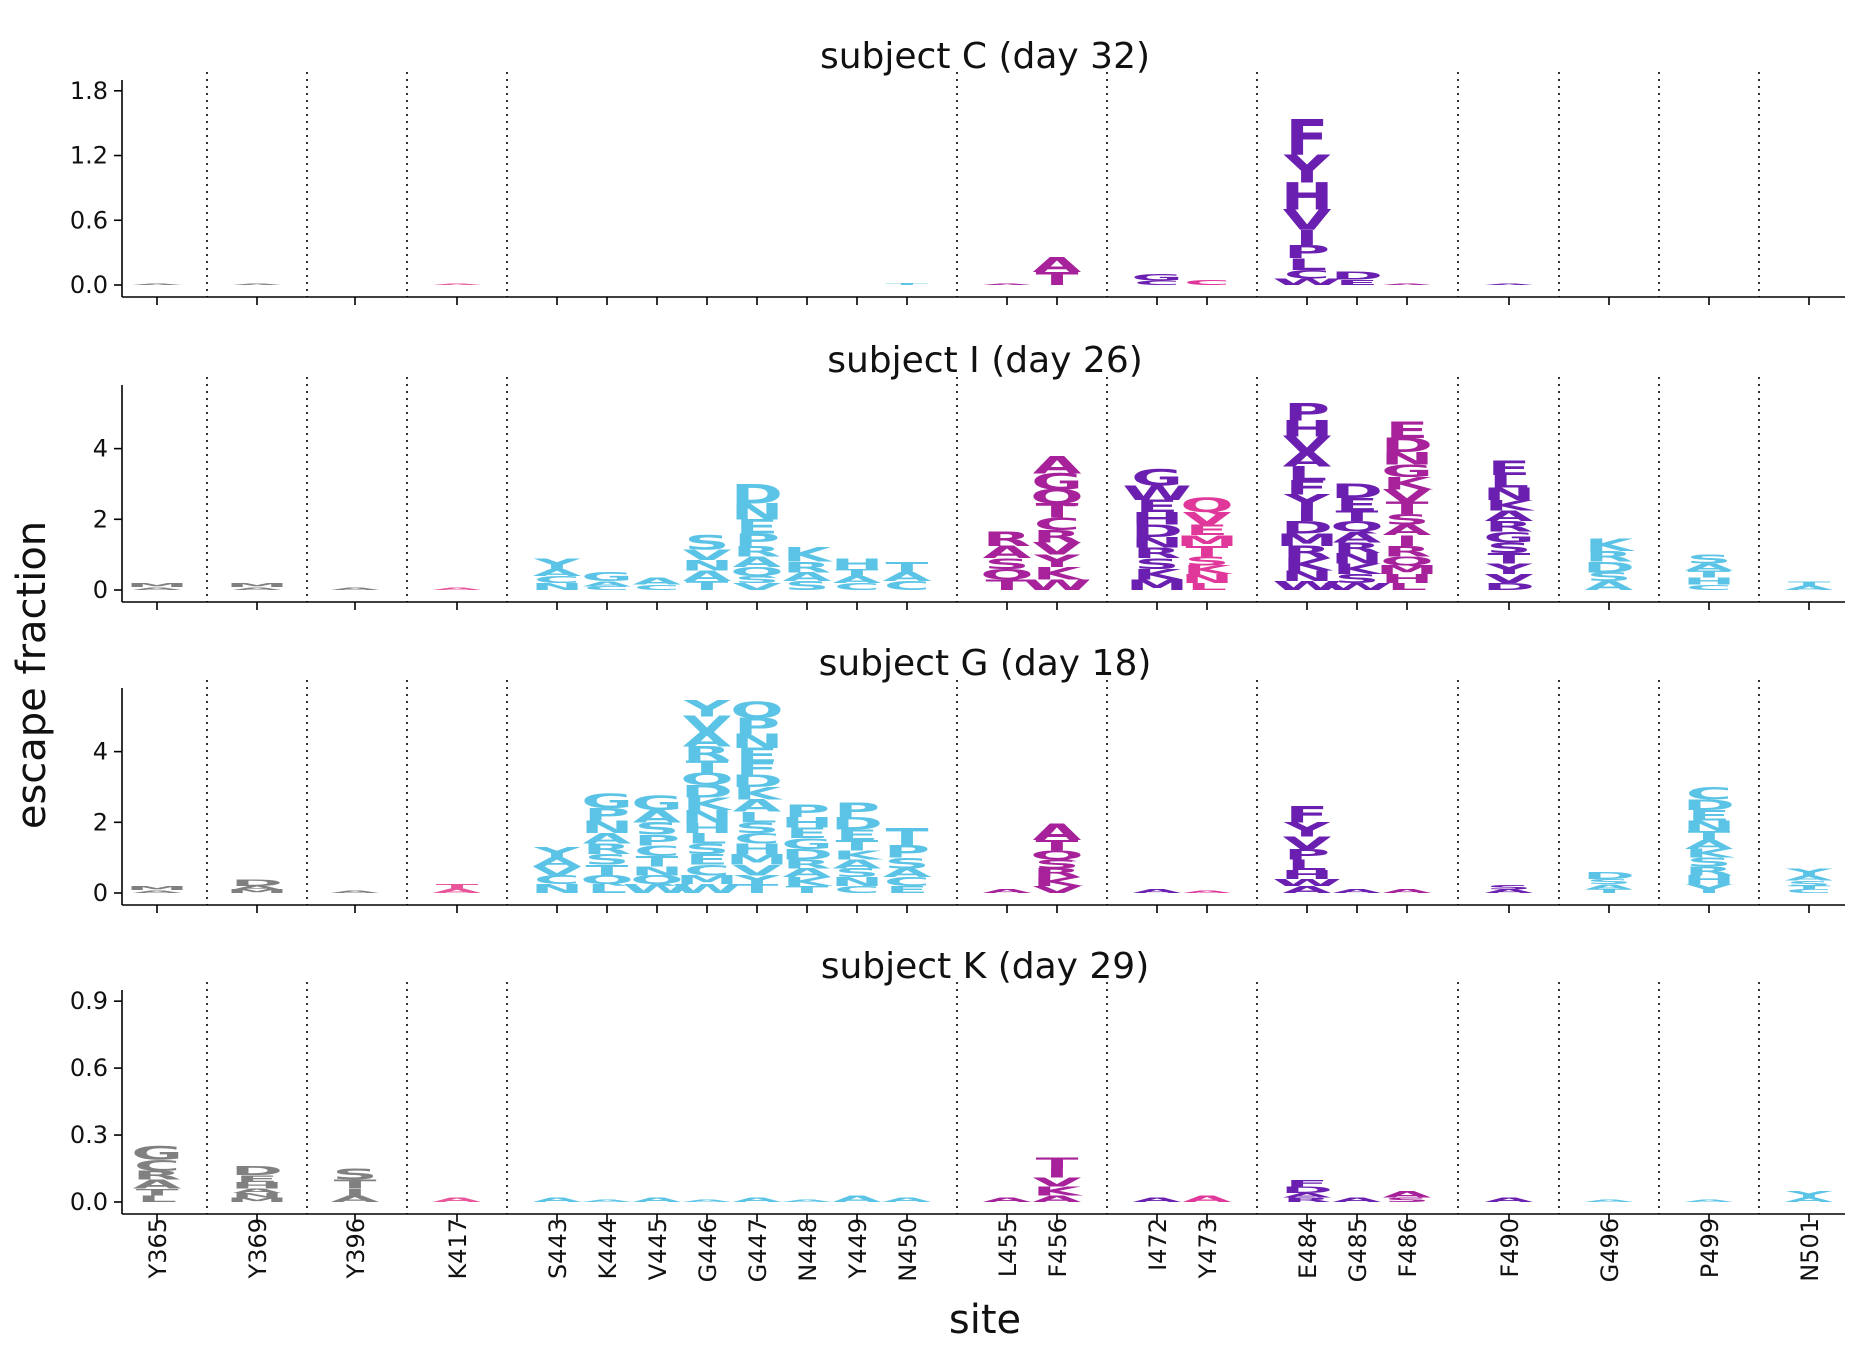  Describe the element at coordinates (1358, 1250) in the screenshot. I see `x-tick-label: G485` at that location.